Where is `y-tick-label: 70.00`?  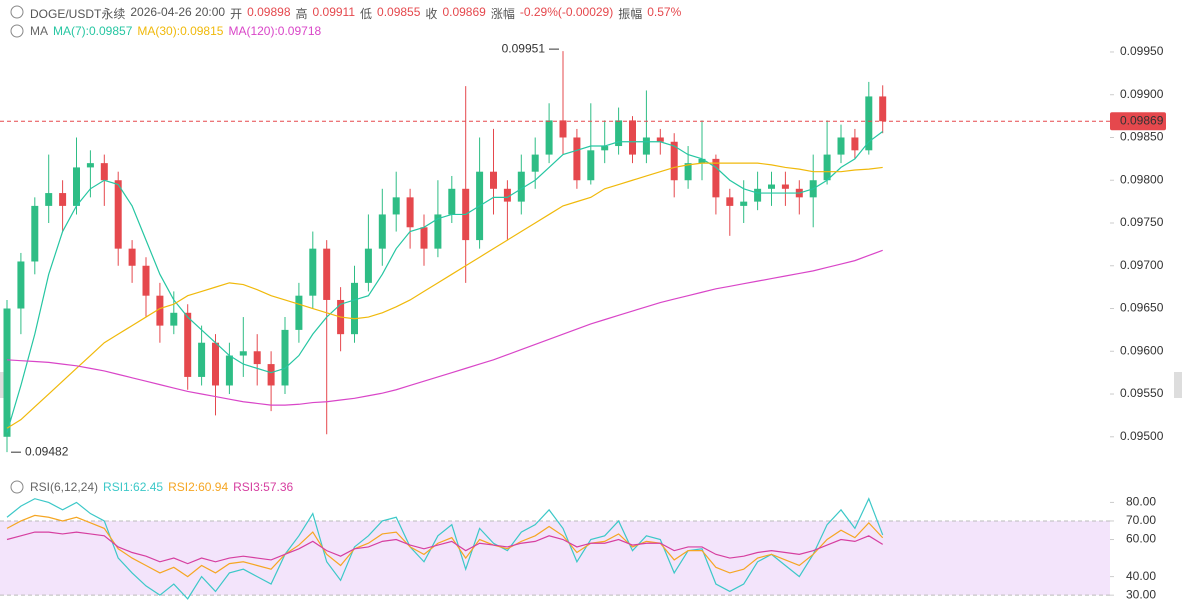 y-tick-label: 70.00 is located at coordinates (1141, 520).